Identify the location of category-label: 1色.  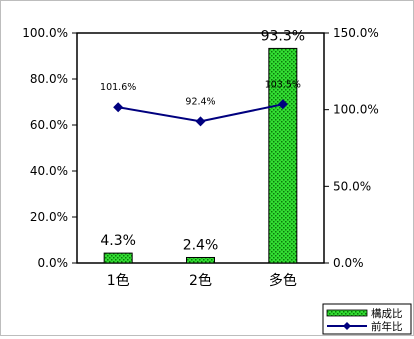
(118, 280).